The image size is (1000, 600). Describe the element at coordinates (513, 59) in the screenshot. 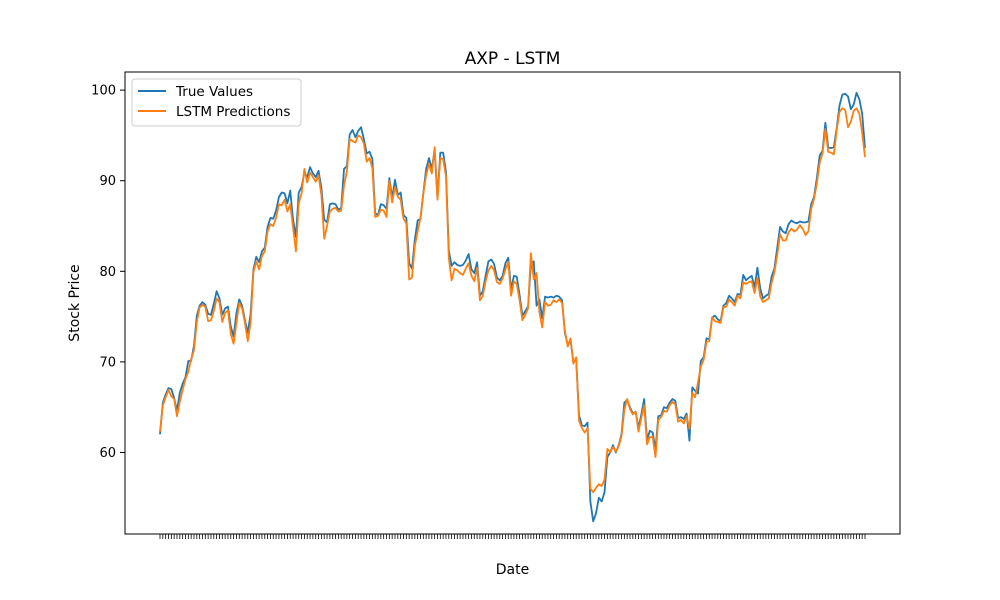

I see `chart-title: AXP - LSTM` at that location.